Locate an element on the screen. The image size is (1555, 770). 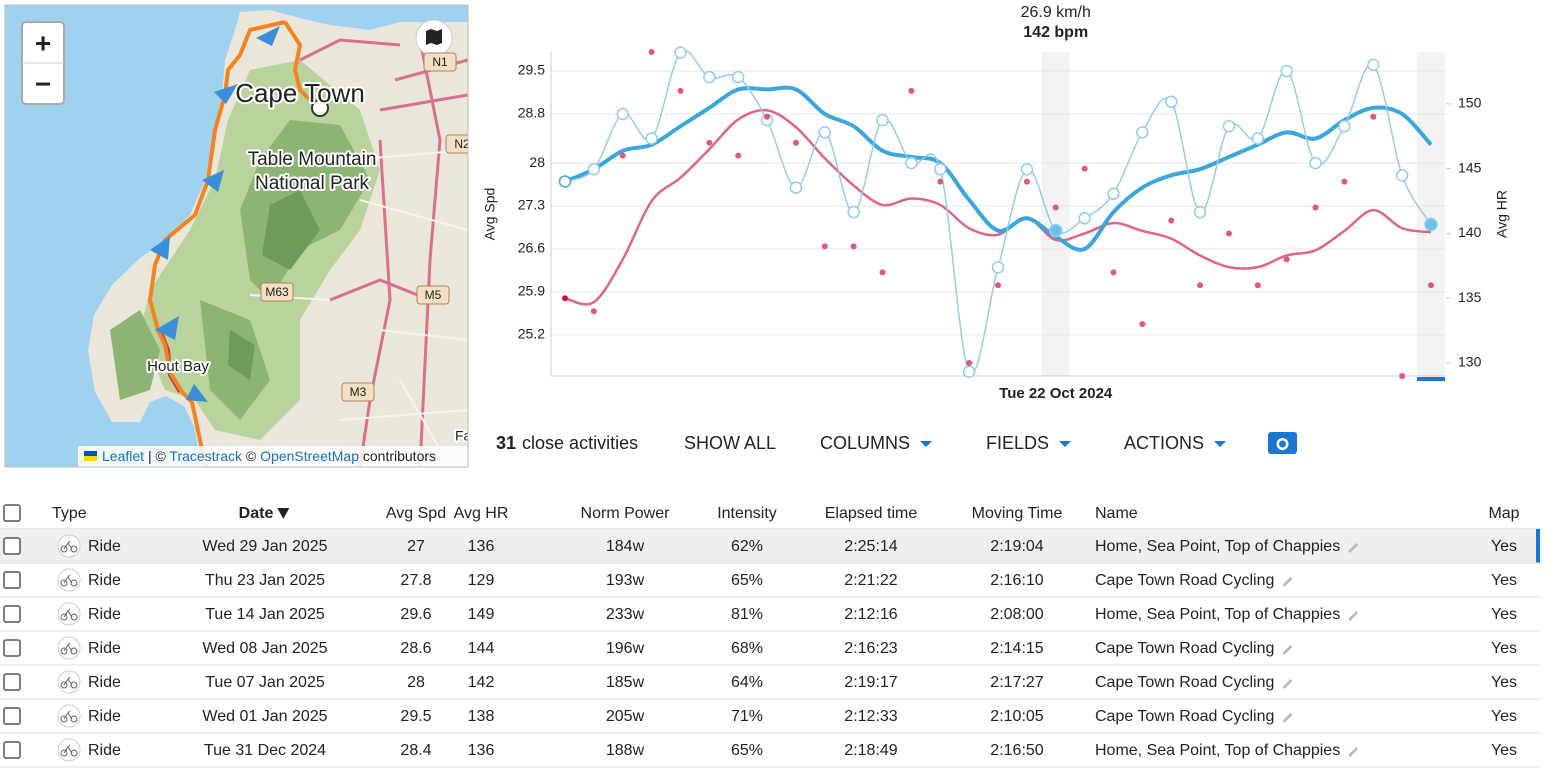
y2-tick-label: 130 is located at coordinates (1470, 362).